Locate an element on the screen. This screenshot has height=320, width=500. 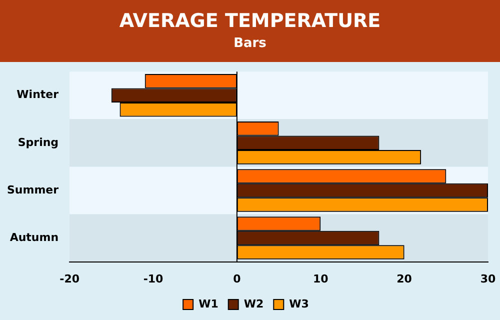
y-tick-label: Spring is located at coordinates (38, 142).